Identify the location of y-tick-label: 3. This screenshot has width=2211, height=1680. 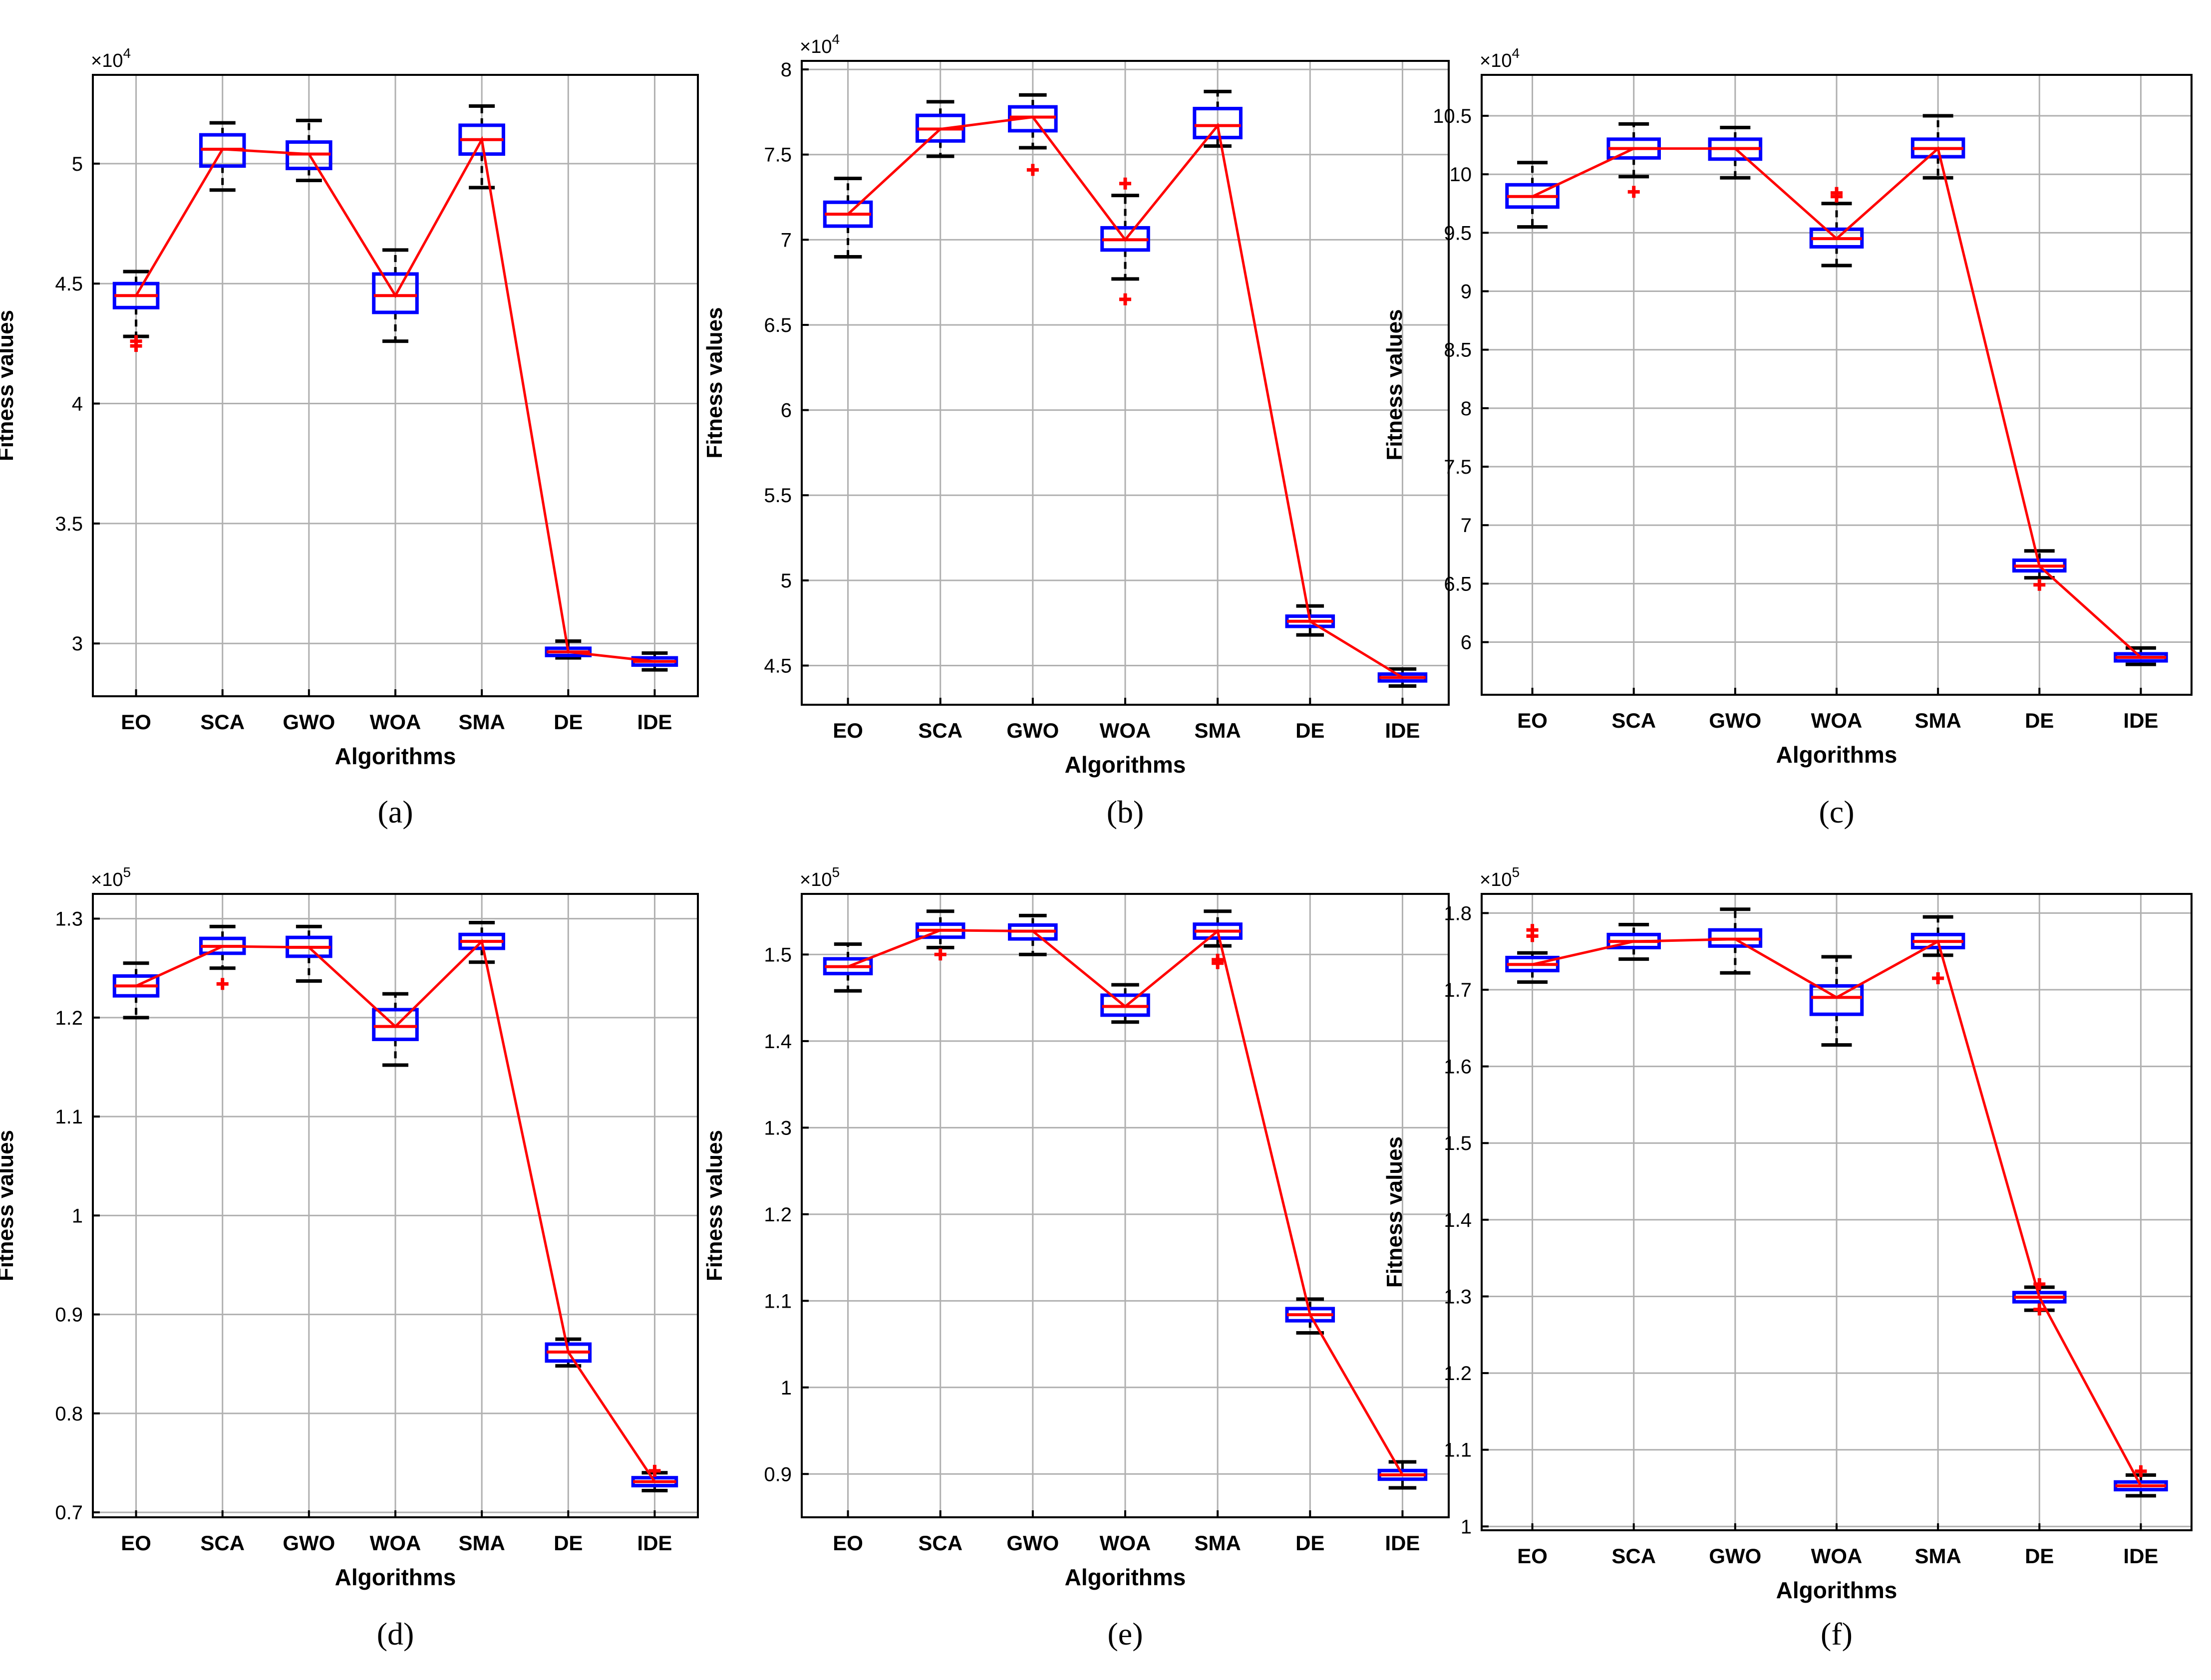
(77, 644).